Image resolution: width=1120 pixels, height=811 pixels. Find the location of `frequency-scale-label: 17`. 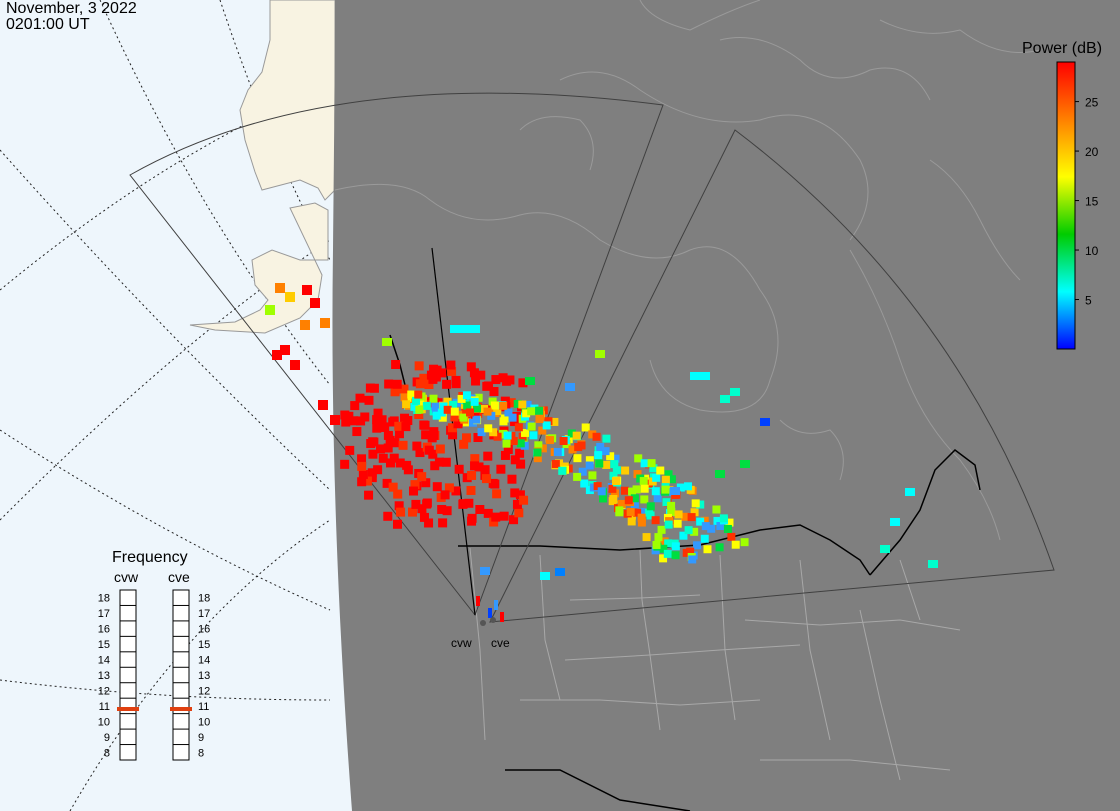

frequency-scale-label: 17 is located at coordinates (104, 614).